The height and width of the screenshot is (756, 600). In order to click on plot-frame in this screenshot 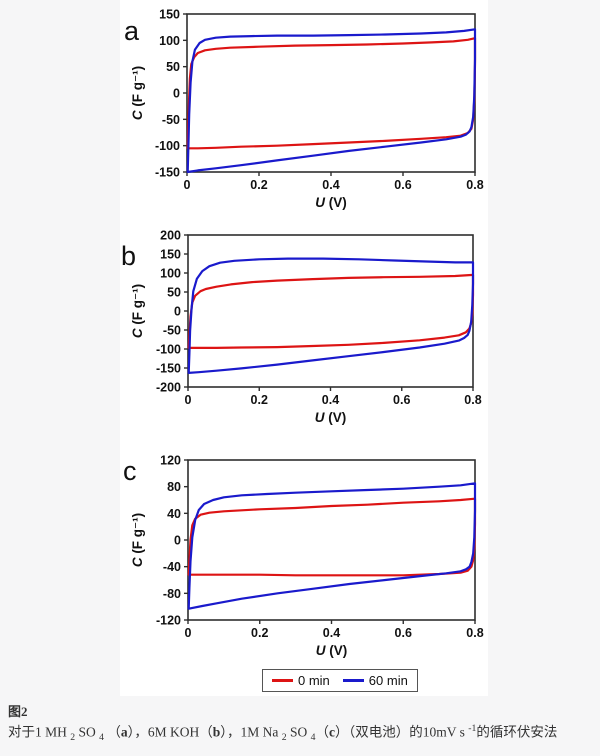, I will do `click(331, 540)`.